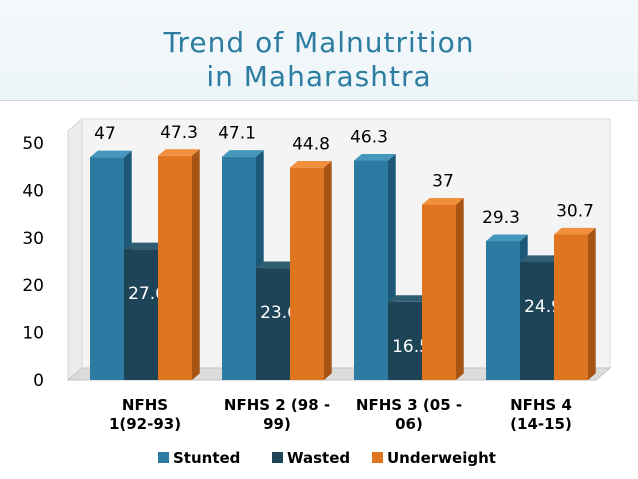  Describe the element at coordinates (38, 381) in the screenshot. I see `y-tick-label: 0` at that location.